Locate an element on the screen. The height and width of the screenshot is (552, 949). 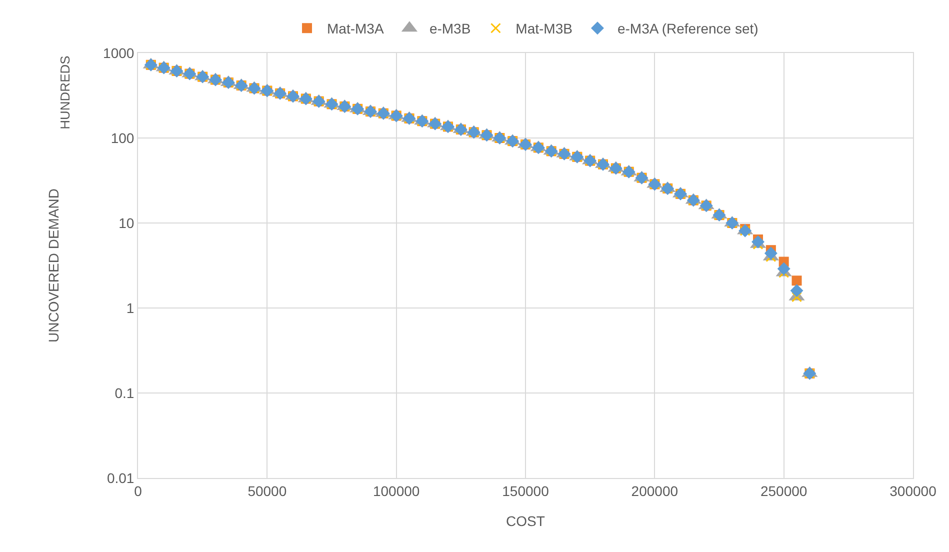
y-axis-title: UNCOVERED DEMAND is located at coordinates (54, 265).